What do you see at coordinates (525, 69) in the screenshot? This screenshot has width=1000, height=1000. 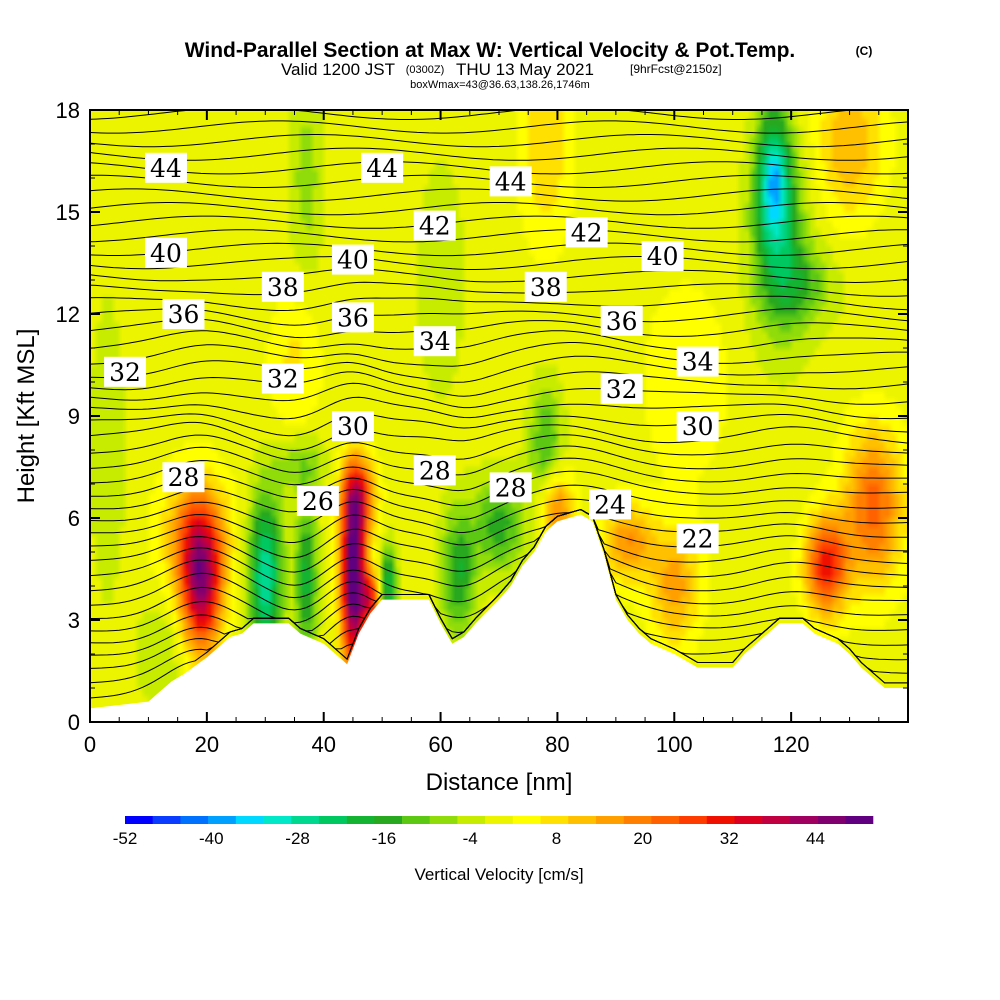 I see `valid-date: THU 13 May 2021` at bounding box center [525, 69].